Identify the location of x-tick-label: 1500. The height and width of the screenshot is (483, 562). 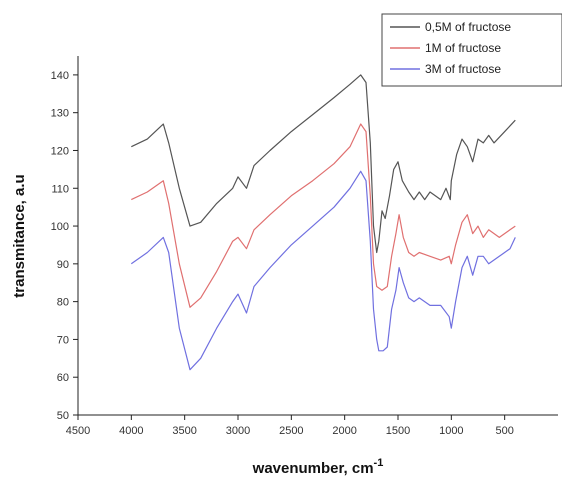
(398, 431).